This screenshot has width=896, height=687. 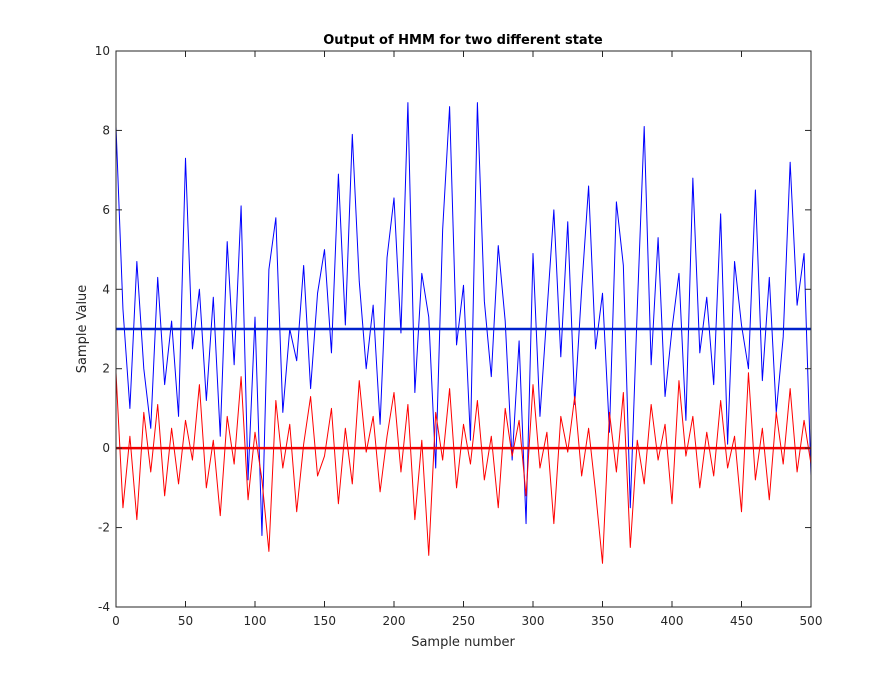 What do you see at coordinates (811, 621) in the screenshot?
I see `x-tick-label: 500` at bounding box center [811, 621].